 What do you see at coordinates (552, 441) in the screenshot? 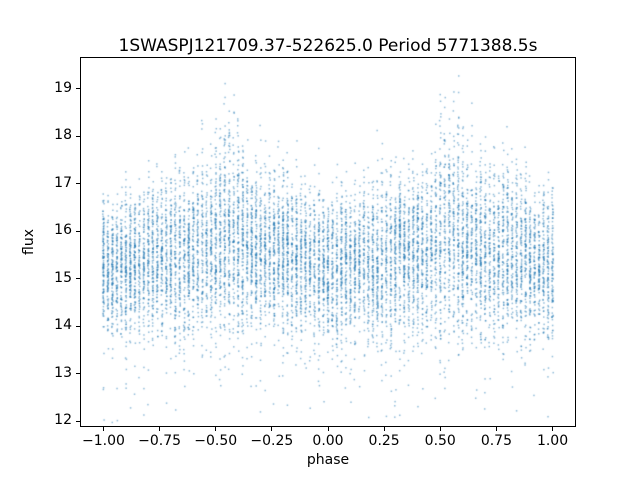
I see `x-tick-label: 1.00` at bounding box center [552, 441].